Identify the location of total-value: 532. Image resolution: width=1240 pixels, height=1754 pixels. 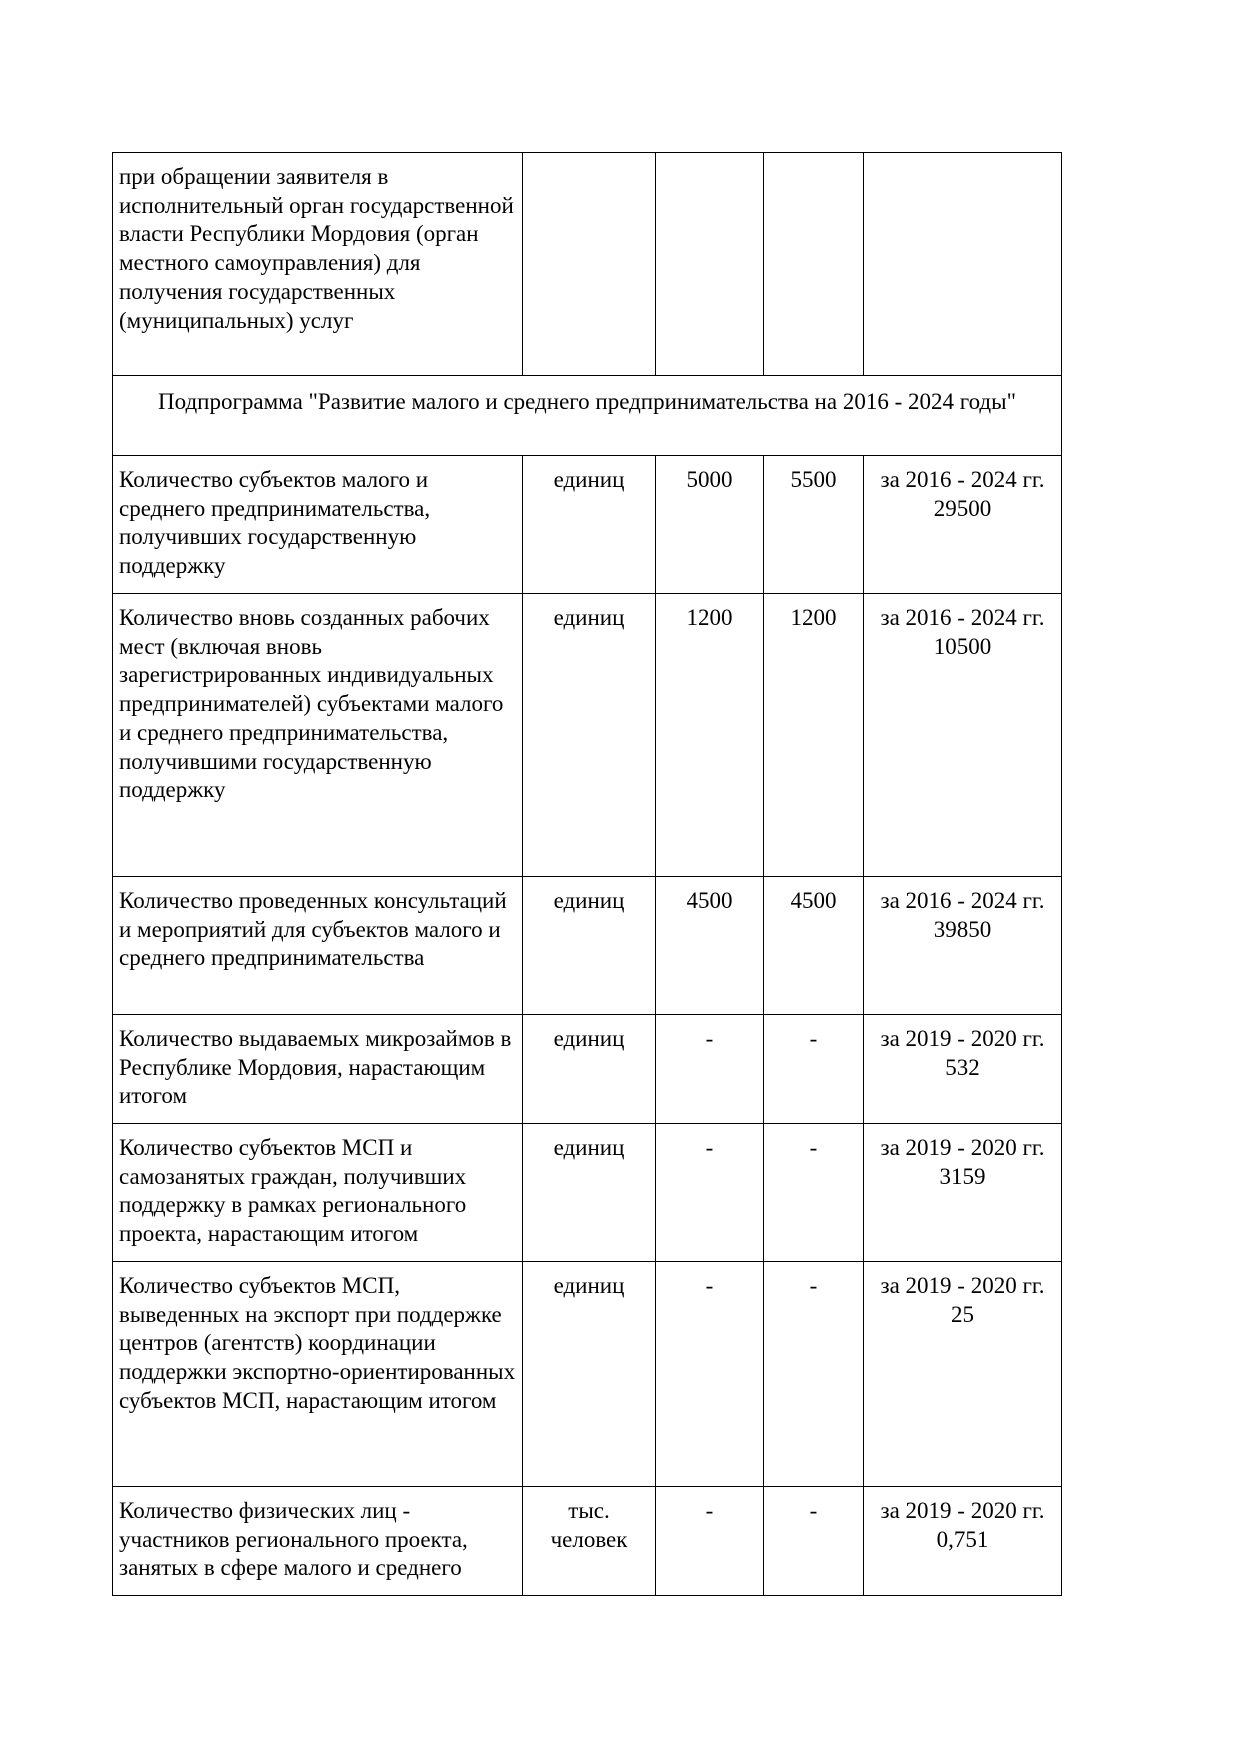
(962, 1067).